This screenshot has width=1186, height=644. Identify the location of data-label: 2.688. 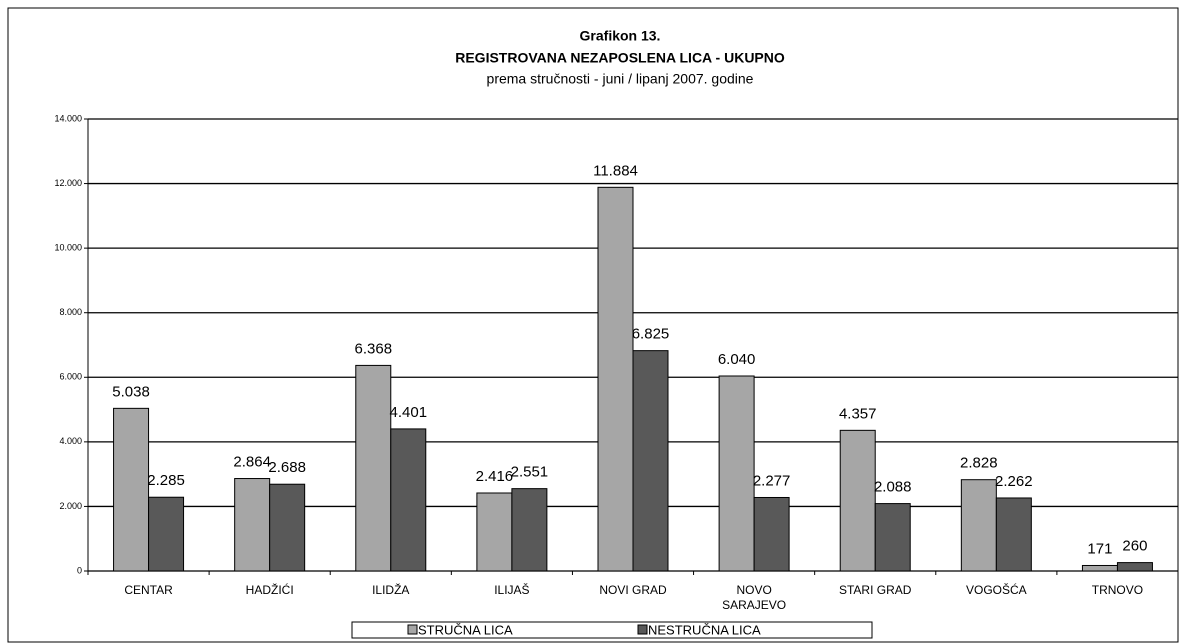
(287, 467).